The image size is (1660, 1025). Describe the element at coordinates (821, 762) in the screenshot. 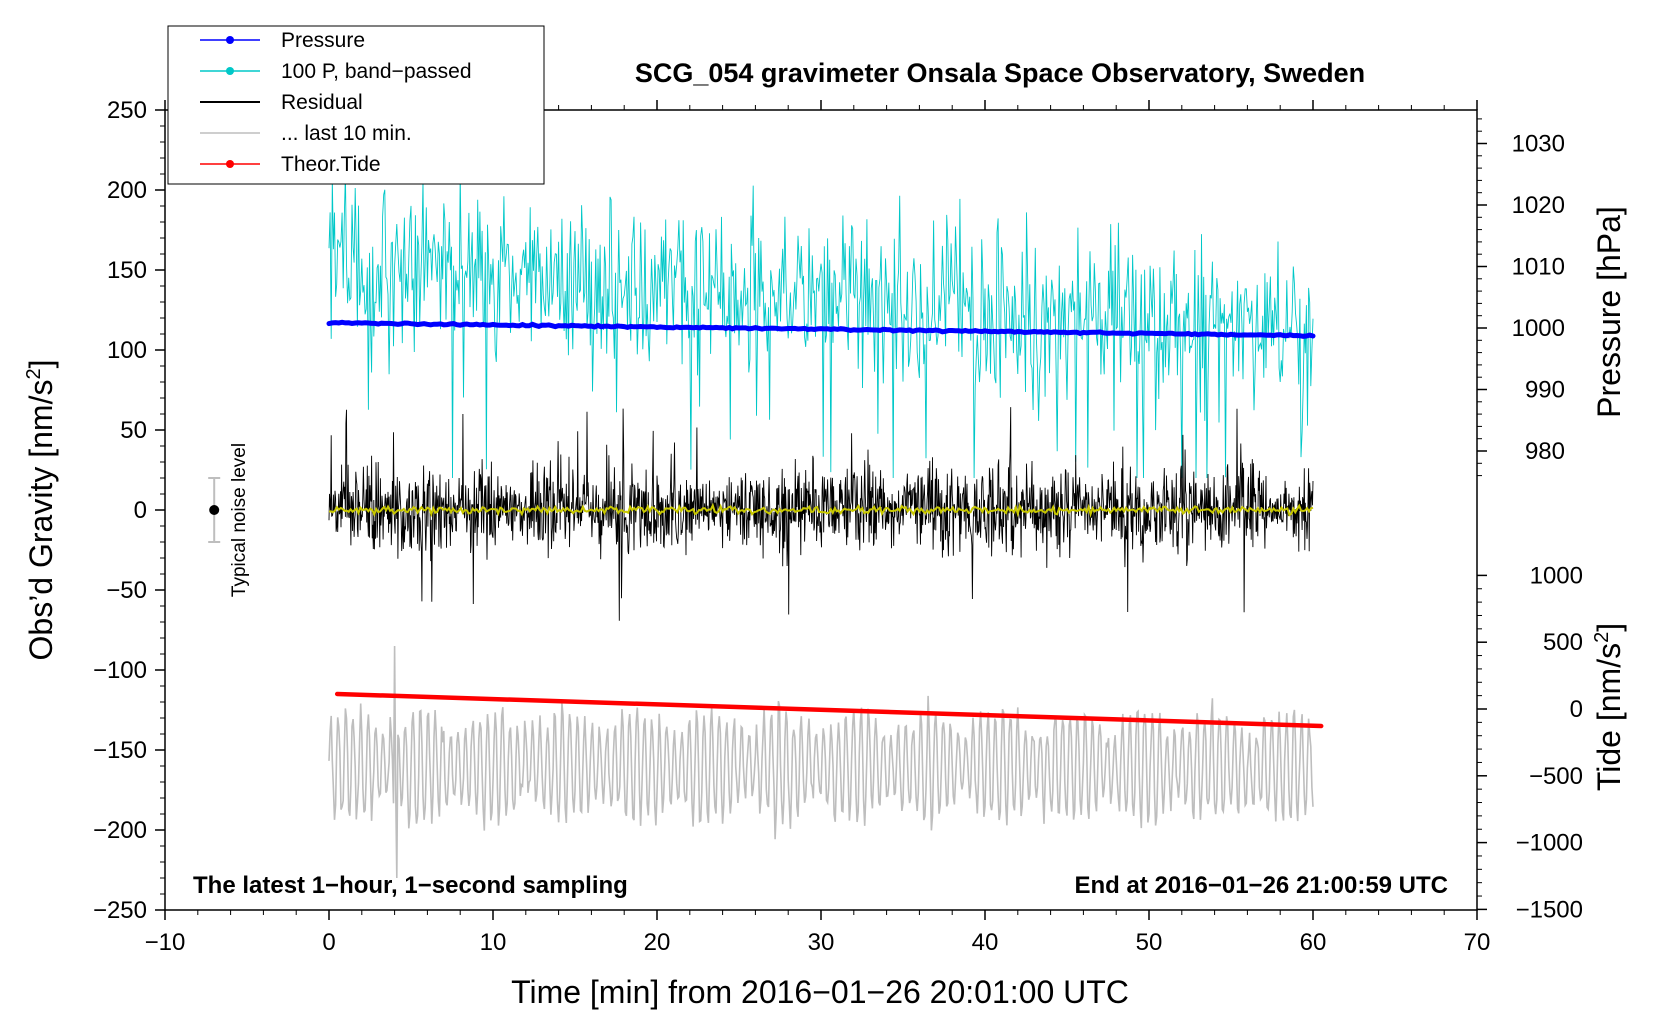

I see `last-10-min-line` at that location.